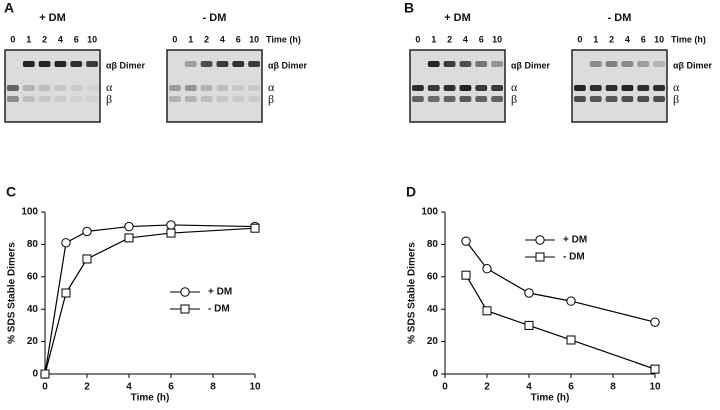  Describe the element at coordinates (255, 387) in the screenshot. I see `x-tick-label: 10` at that location.